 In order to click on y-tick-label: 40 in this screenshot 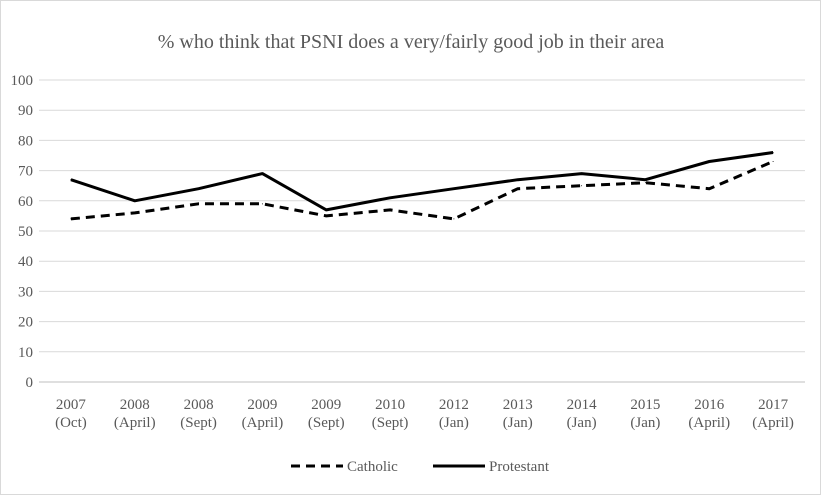, I will do `click(25, 262)`.